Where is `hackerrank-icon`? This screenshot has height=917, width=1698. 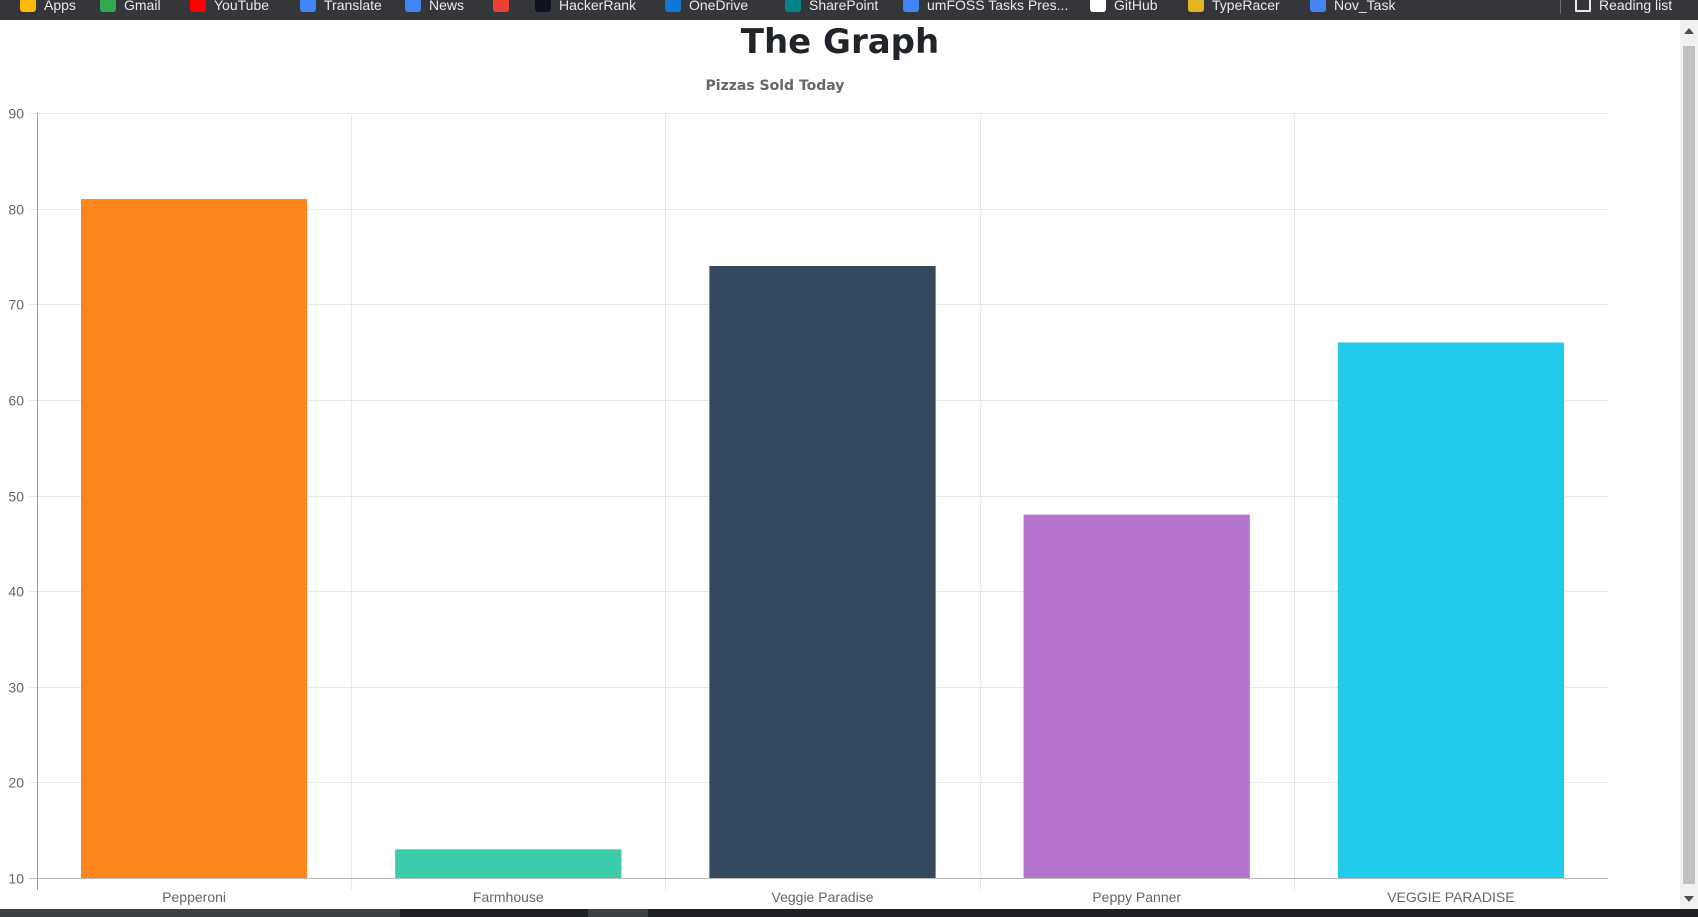 hackerrank-icon is located at coordinates (543, 6).